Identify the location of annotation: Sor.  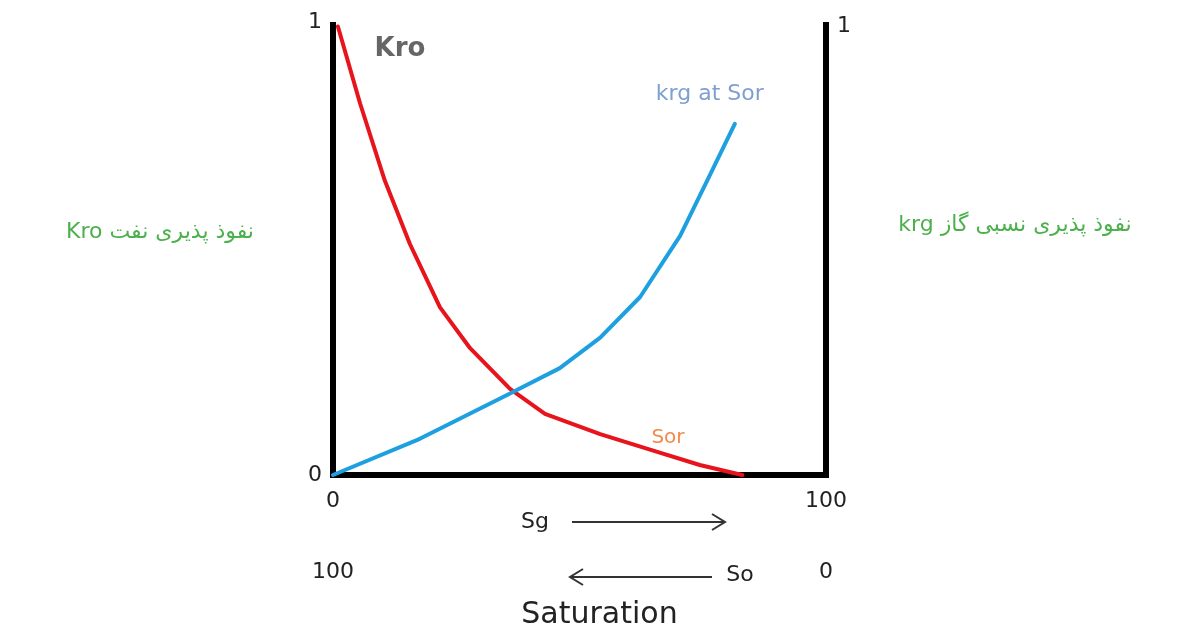
(668, 435).